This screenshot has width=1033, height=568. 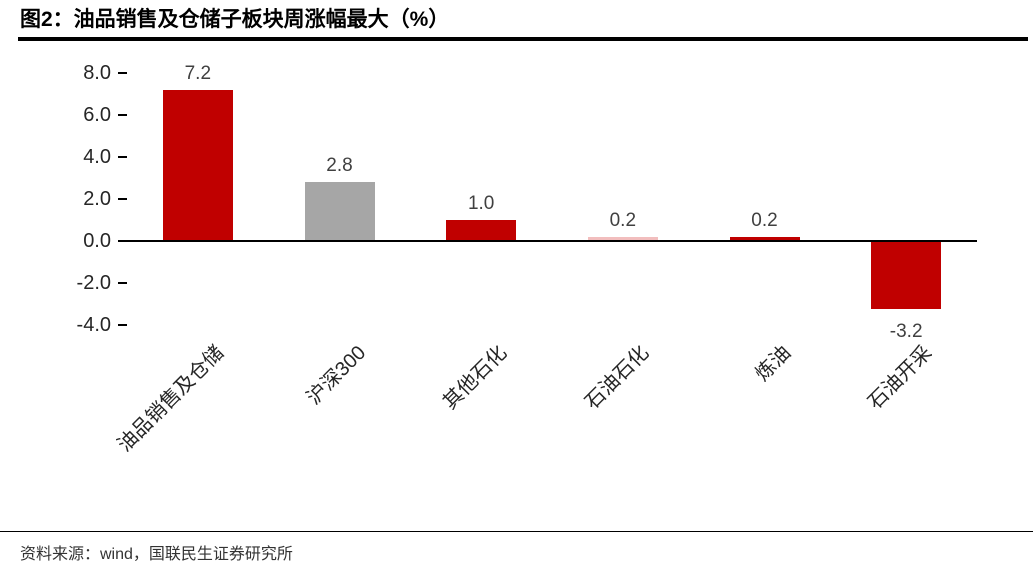 What do you see at coordinates (523, 39) in the screenshot?
I see `title-underline` at bounding box center [523, 39].